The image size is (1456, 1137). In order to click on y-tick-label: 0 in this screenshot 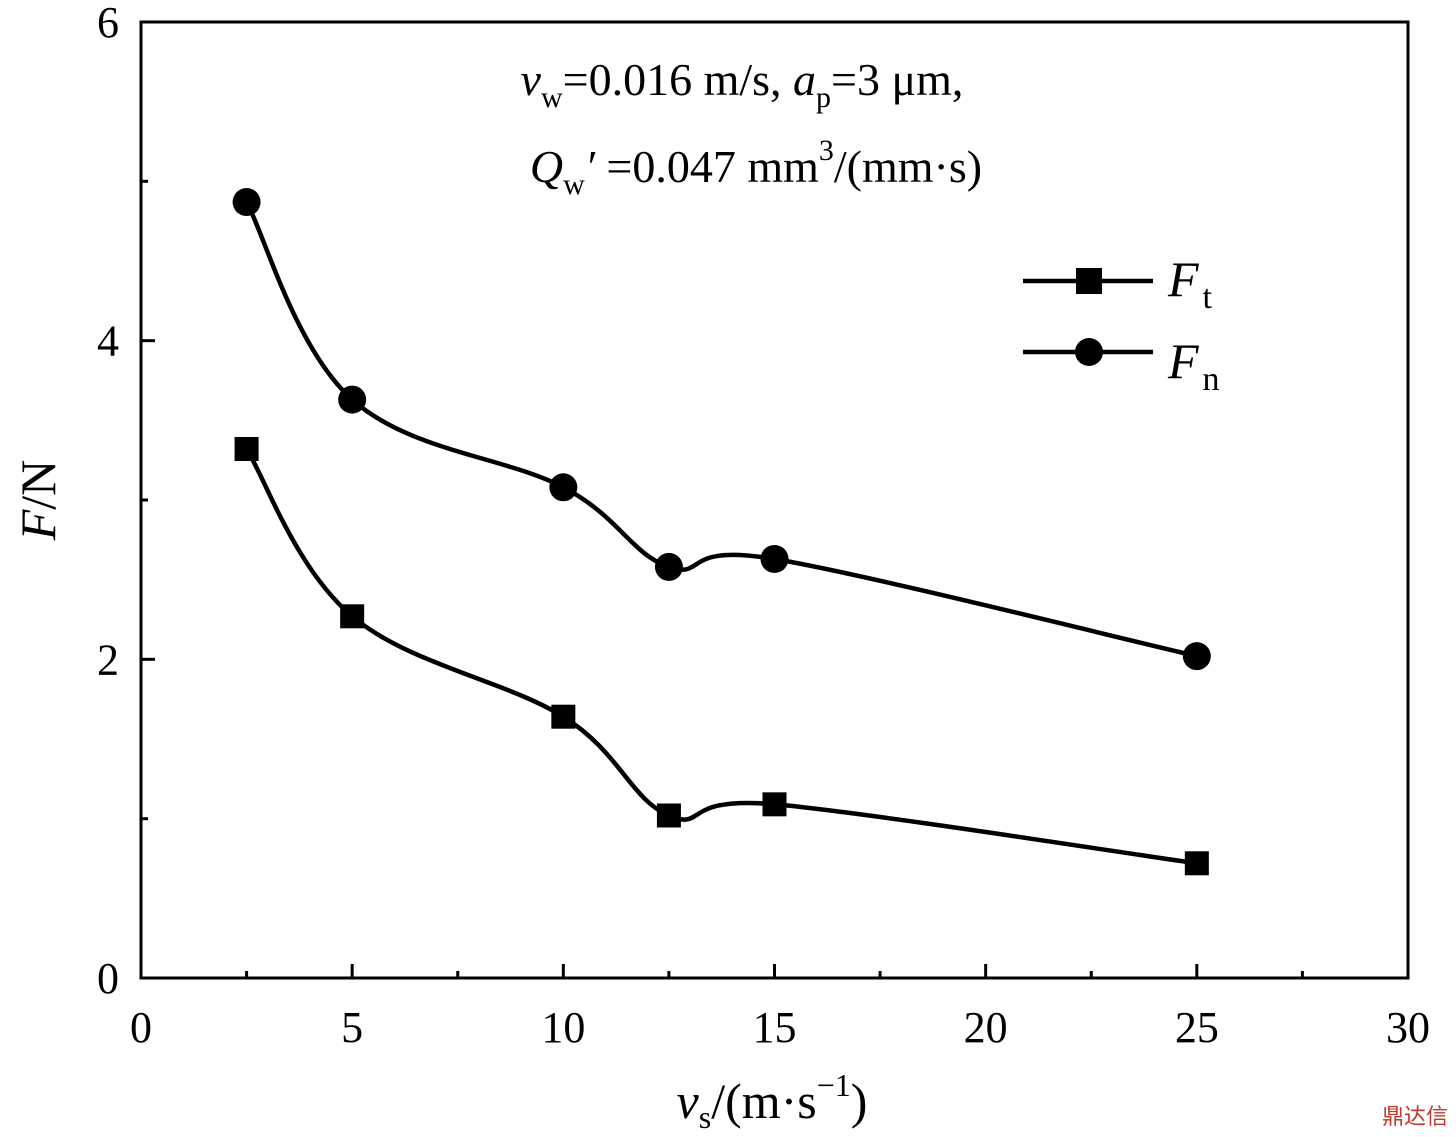, I will do `click(108, 978)`.